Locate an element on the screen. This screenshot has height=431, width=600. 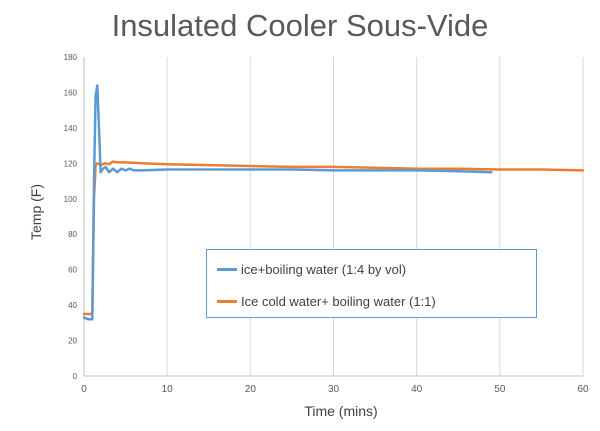
y-axis-label: Temp (F) is located at coordinates (36, 212).